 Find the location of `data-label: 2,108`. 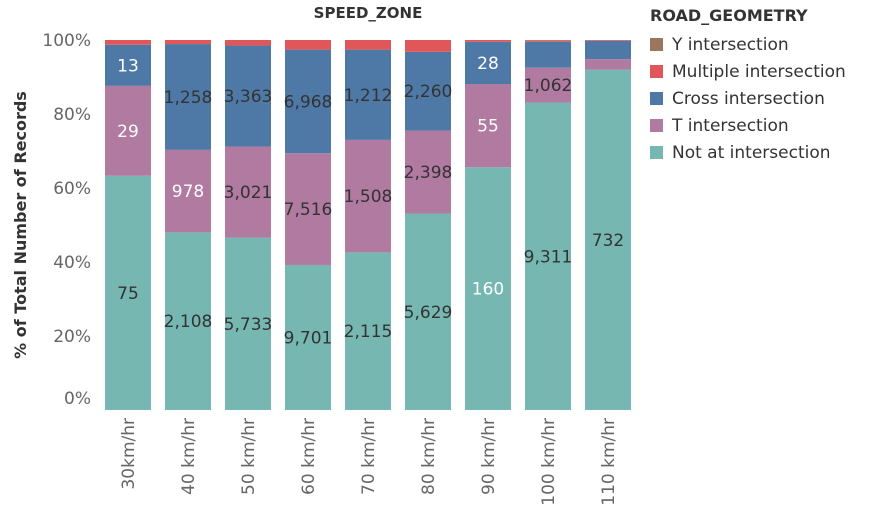

data-label: 2,108 is located at coordinates (188, 322).